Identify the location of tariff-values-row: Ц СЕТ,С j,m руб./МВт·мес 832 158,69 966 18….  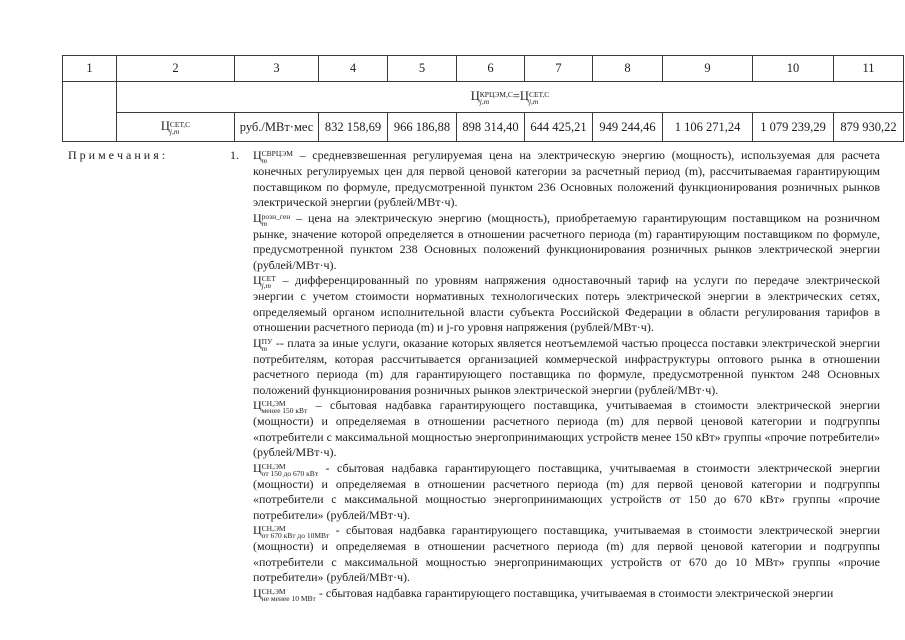
(483, 127).